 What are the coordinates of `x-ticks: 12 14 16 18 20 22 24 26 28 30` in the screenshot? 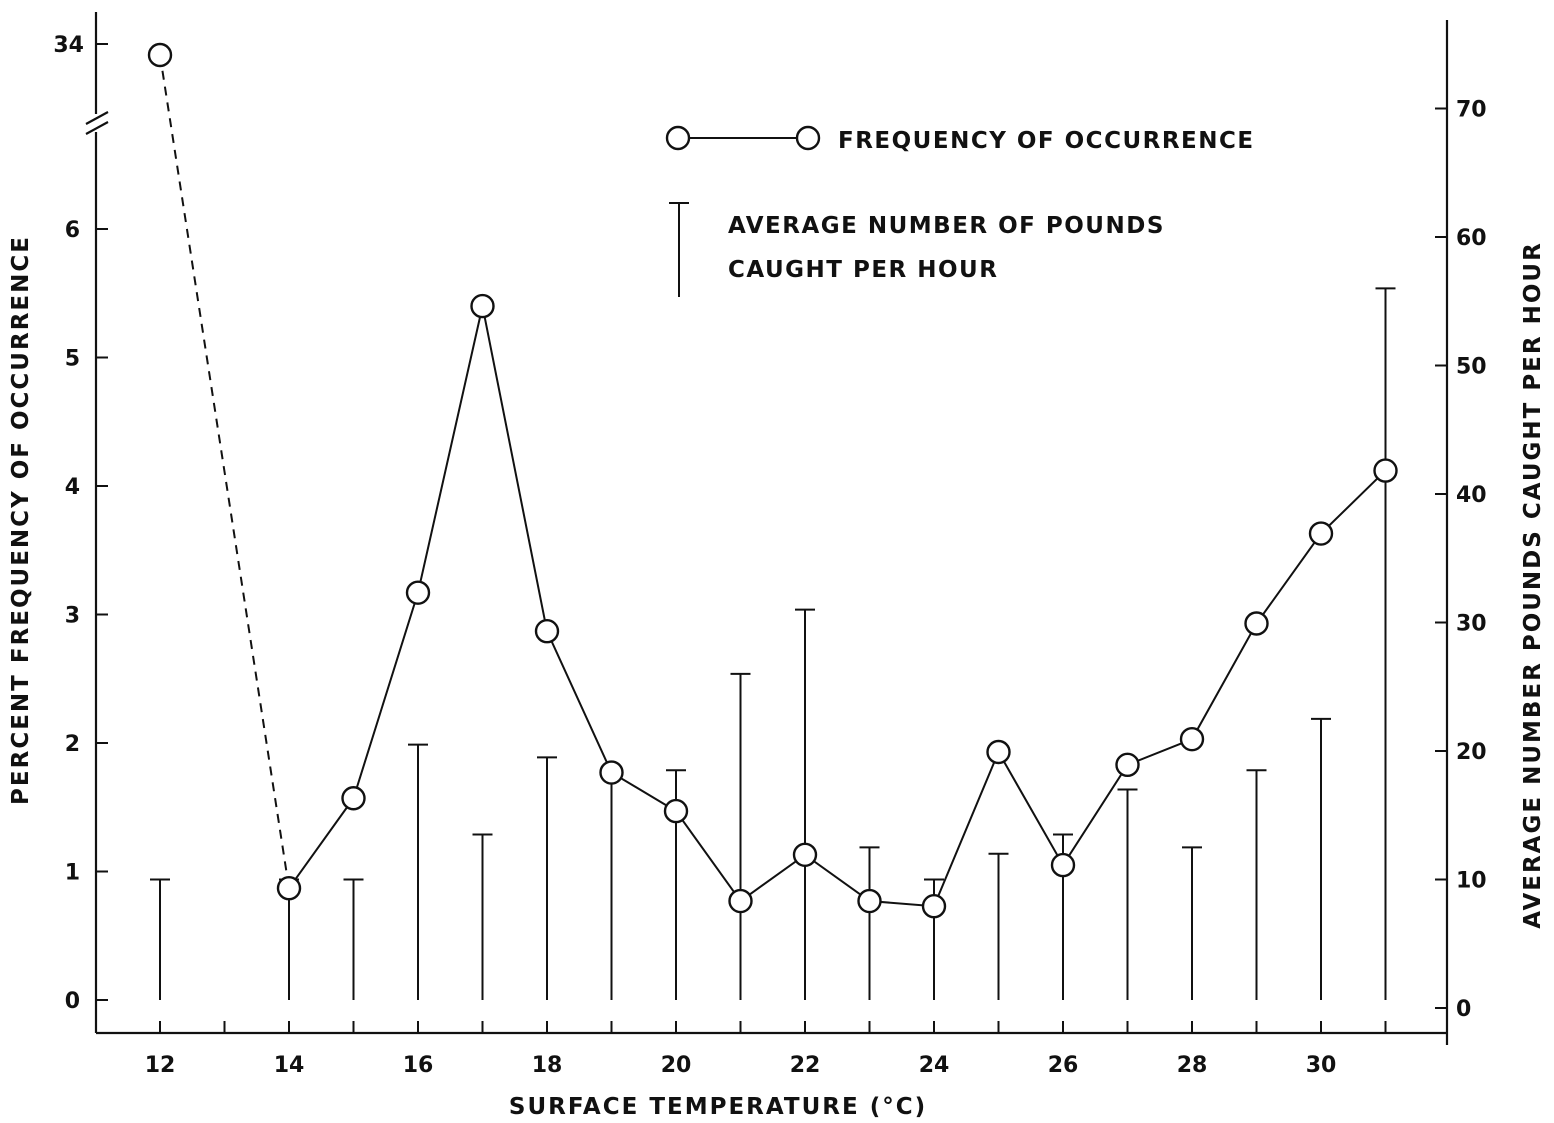 It's located at (766, 1049).